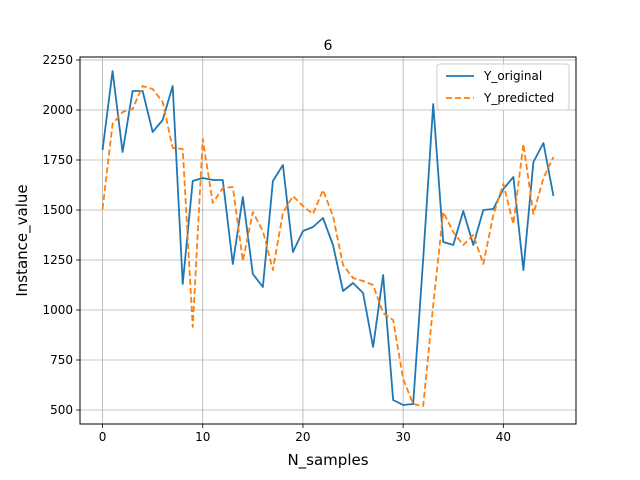  What do you see at coordinates (328, 46) in the screenshot?
I see `chart-title: 6` at bounding box center [328, 46].